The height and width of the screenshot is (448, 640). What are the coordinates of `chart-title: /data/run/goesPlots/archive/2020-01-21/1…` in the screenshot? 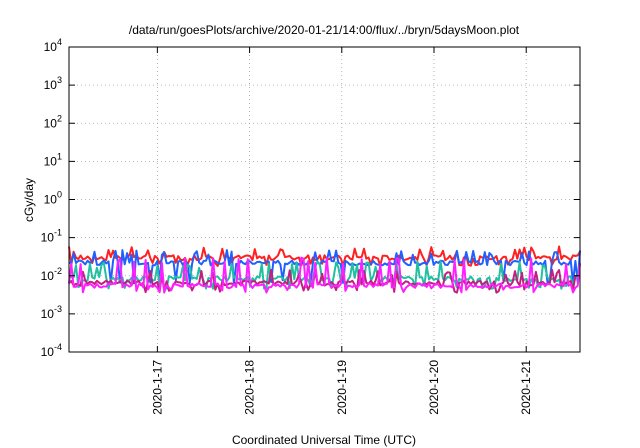 It's located at (324, 30).